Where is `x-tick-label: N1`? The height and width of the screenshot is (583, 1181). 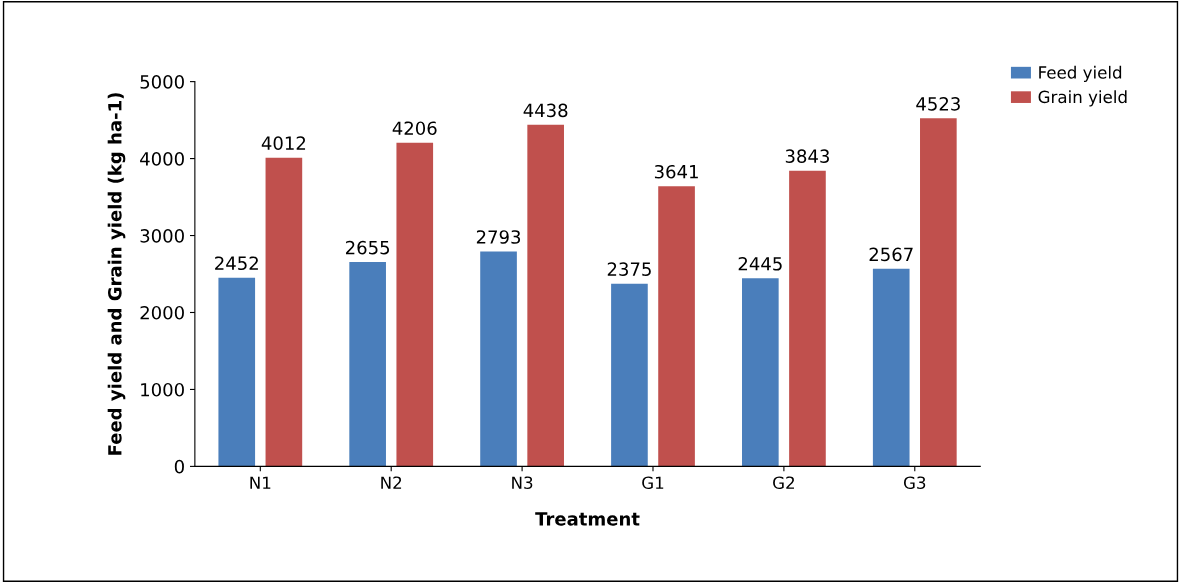
x-tick-label: N1 is located at coordinates (260, 482).